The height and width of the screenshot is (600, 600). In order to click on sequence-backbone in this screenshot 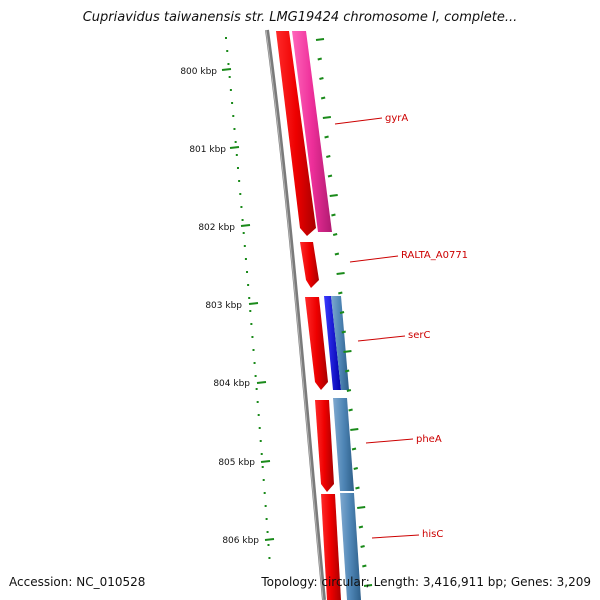, I will do `click(295, 314)`.